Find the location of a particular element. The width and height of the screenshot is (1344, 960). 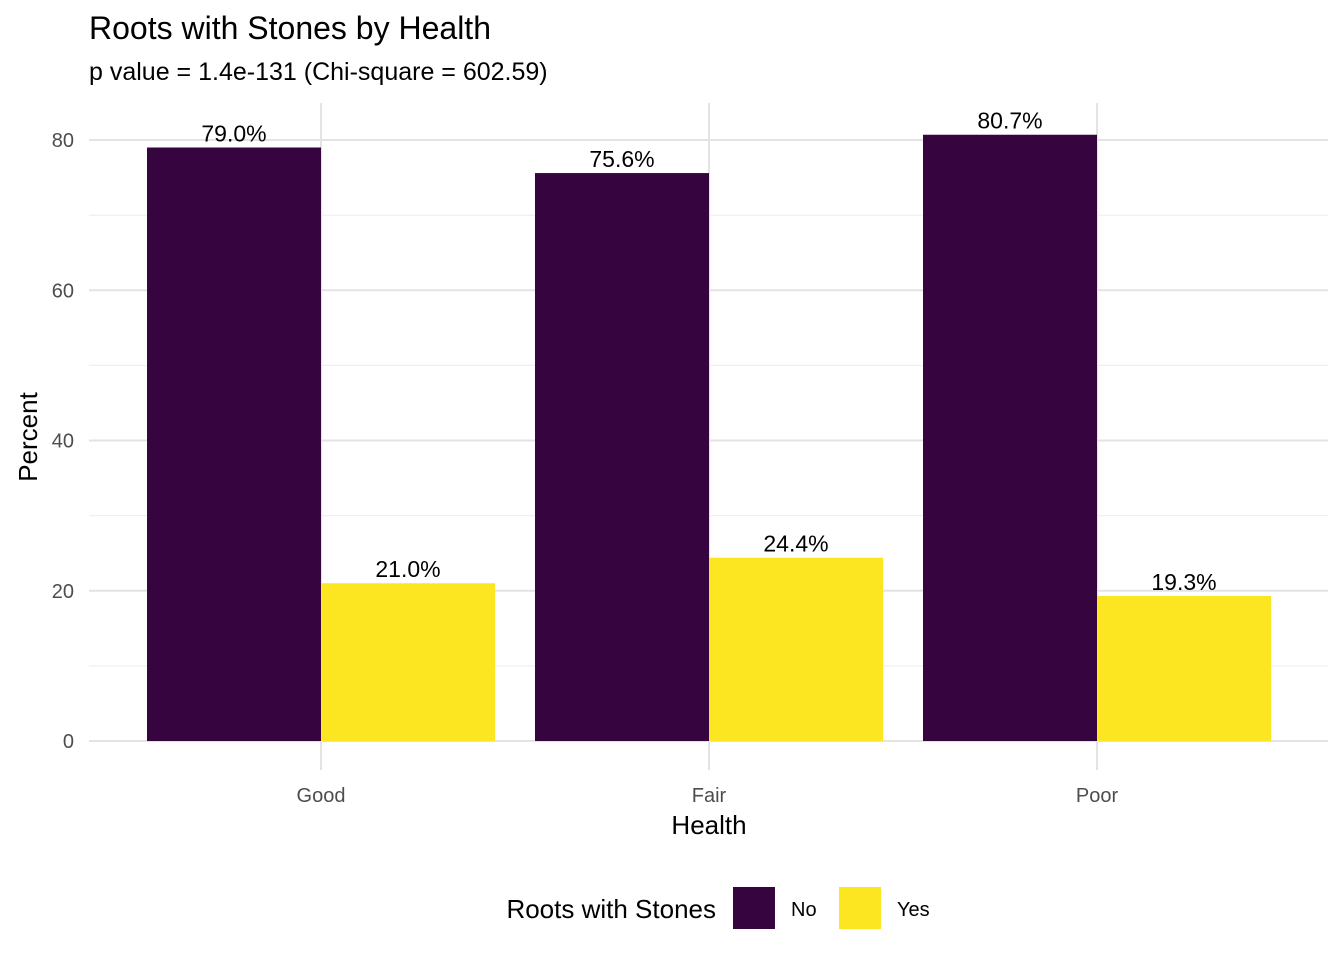

x-axis-ticks: Good Fair Poor is located at coordinates (708, 796).